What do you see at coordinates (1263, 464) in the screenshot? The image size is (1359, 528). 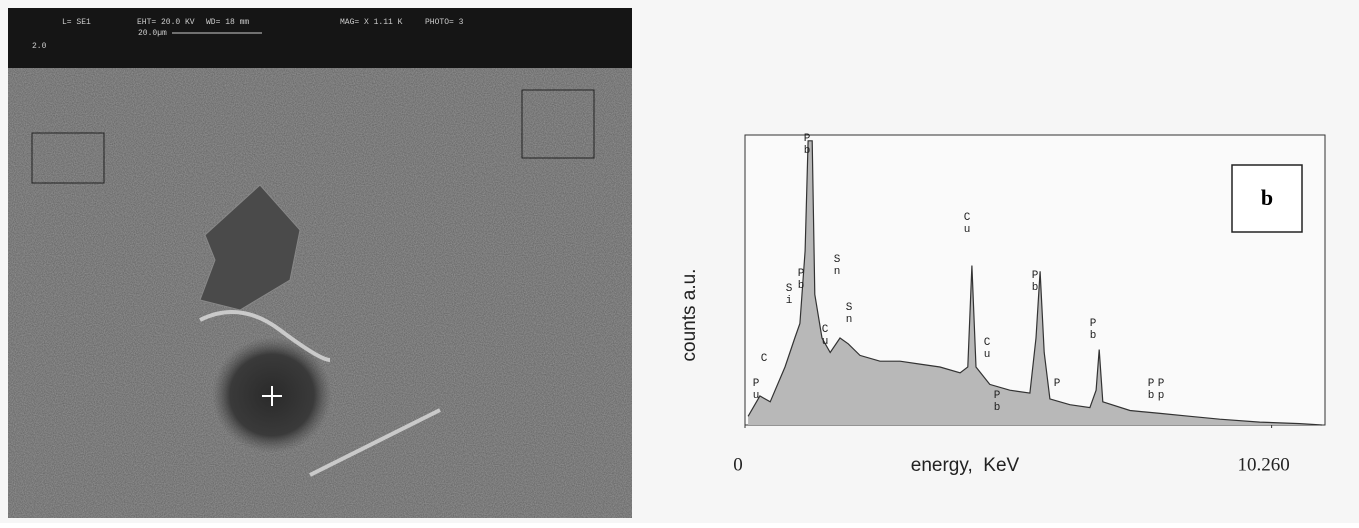 I see `x-tick-label: 10.260` at bounding box center [1263, 464].